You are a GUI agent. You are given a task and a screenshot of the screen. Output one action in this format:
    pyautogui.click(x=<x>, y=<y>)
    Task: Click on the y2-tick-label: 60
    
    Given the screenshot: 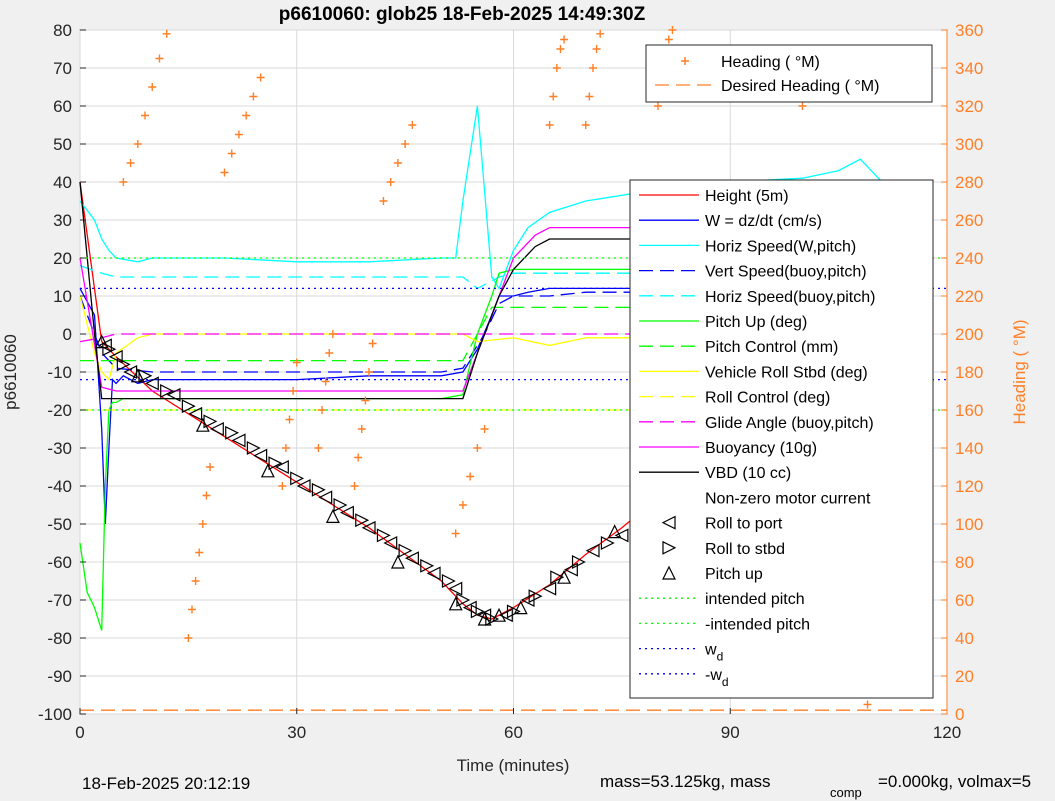 What is the action you would take?
    pyautogui.click(x=964, y=600)
    